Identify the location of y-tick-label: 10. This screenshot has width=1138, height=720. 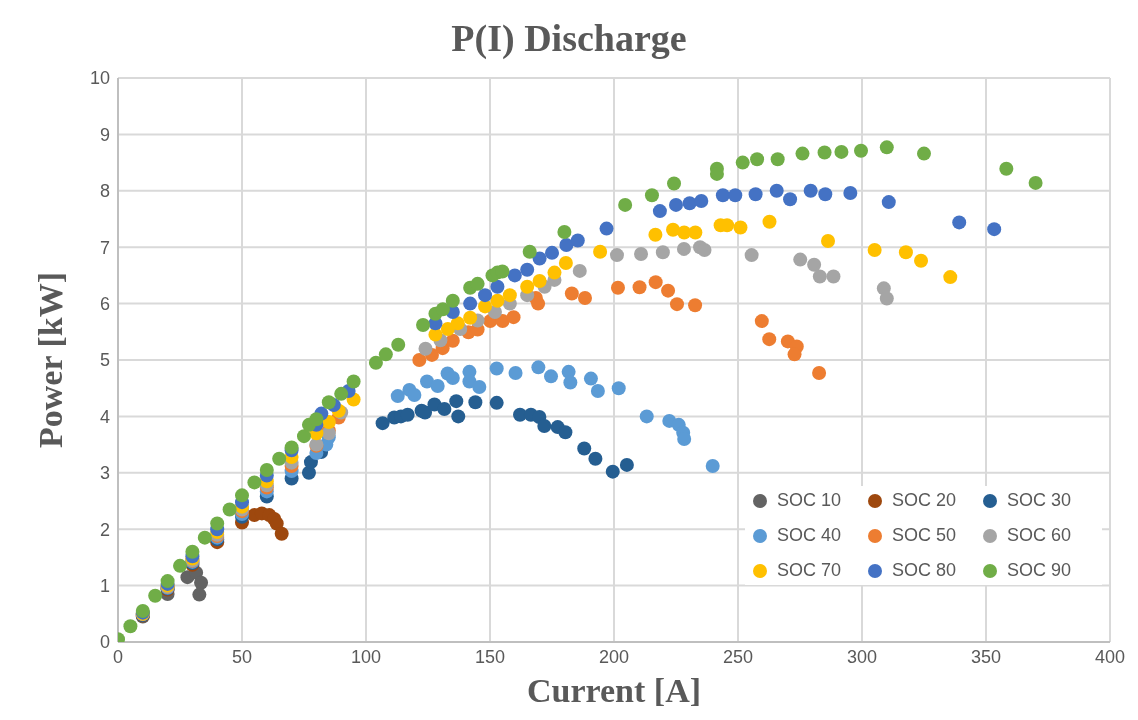
(99, 78).